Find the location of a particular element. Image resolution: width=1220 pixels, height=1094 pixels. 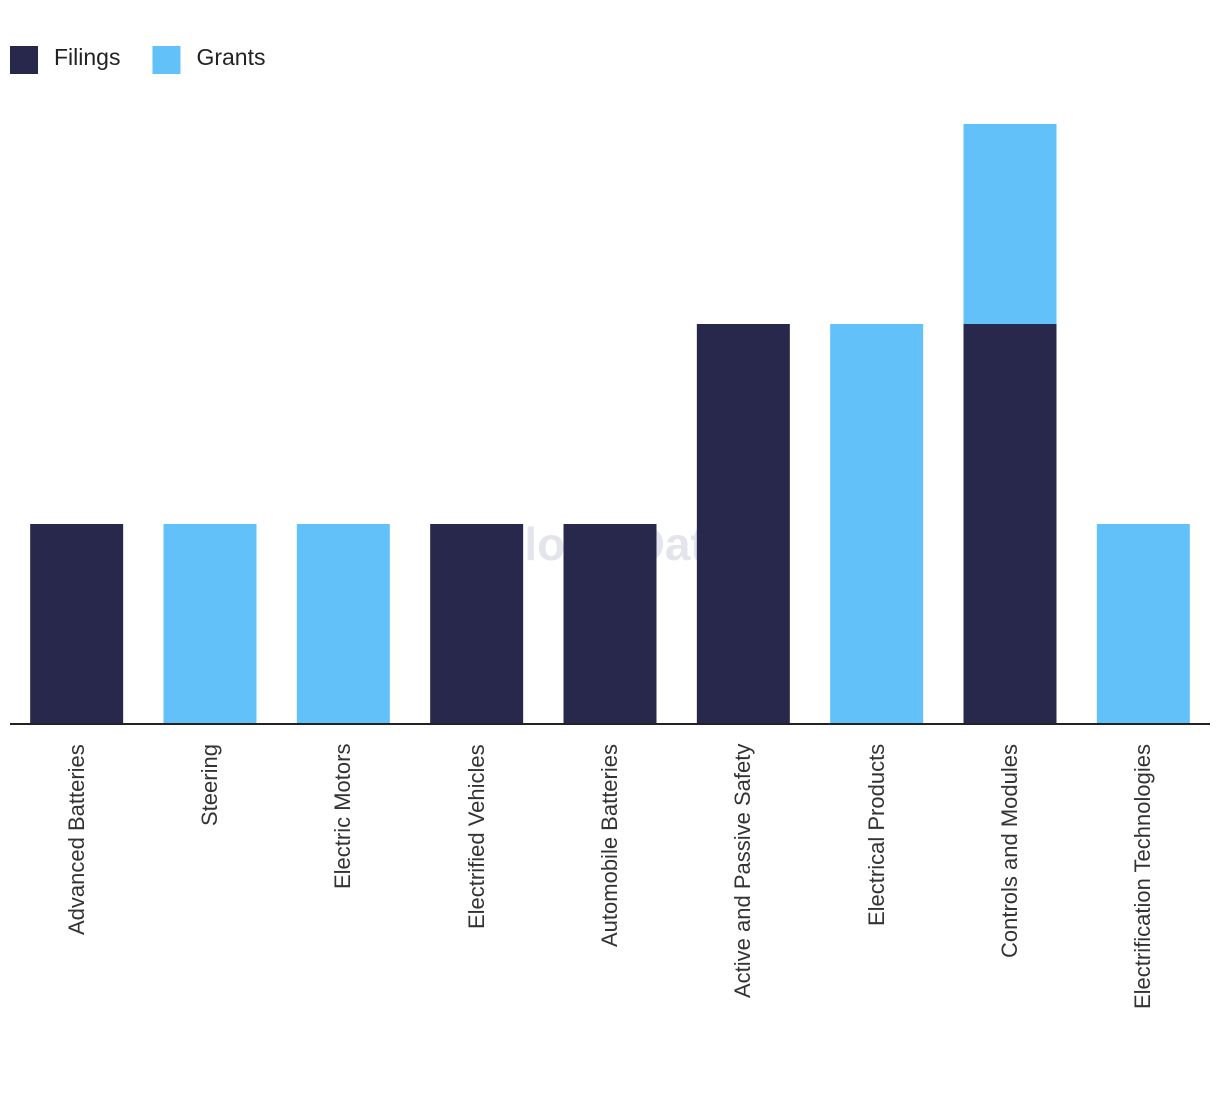

x-tick-label: Automobile Batteries is located at coordinates (609, 845).